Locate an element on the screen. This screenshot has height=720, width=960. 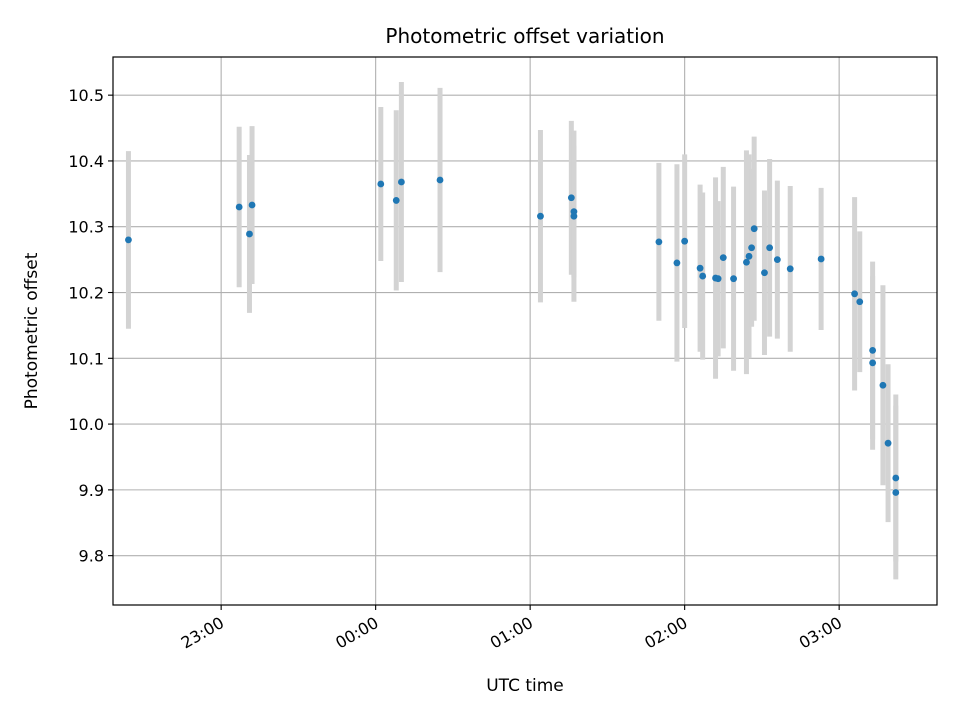
y-tick-label: 10.4 is located at coordinates (86, 161).